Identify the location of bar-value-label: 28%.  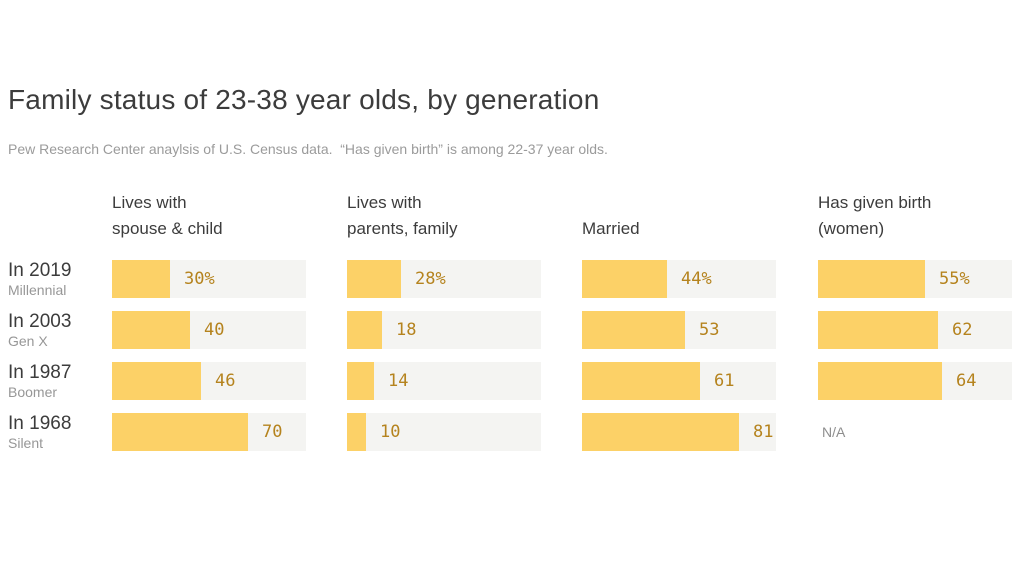
(430, 279).